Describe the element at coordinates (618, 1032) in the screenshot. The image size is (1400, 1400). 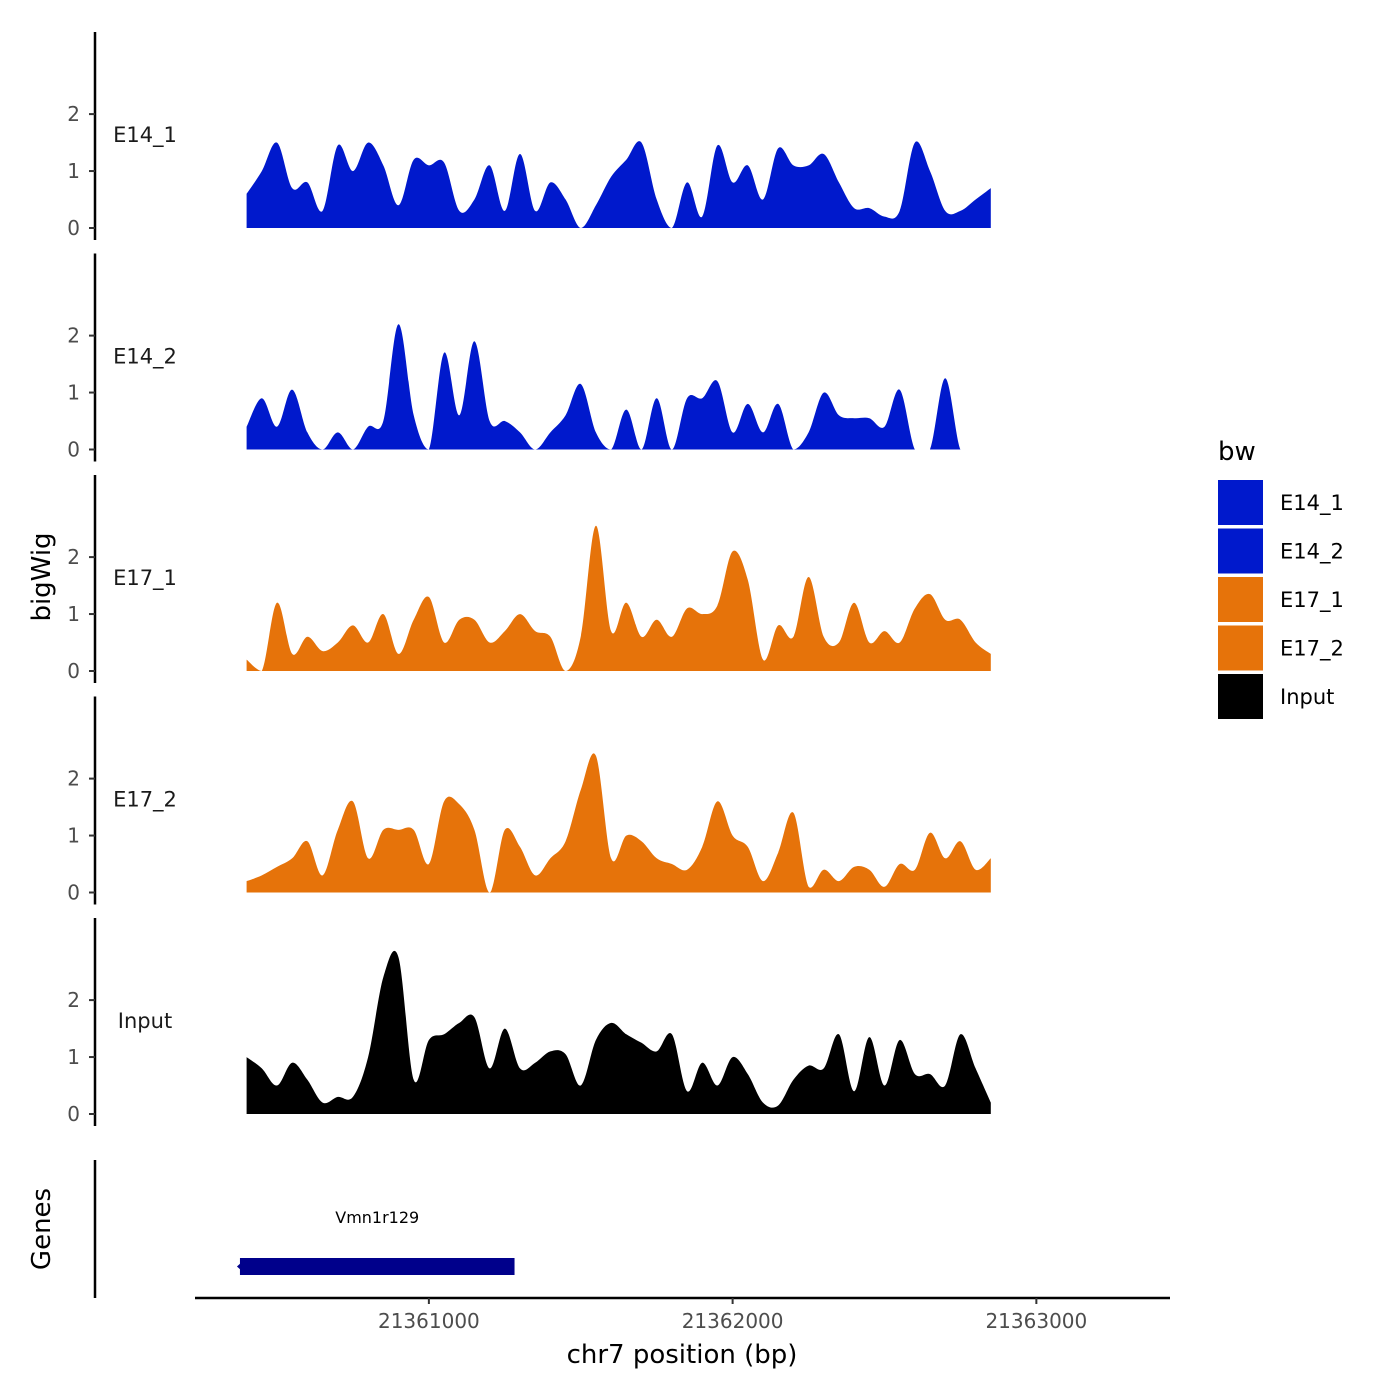
I see `track-input-area` at that location.